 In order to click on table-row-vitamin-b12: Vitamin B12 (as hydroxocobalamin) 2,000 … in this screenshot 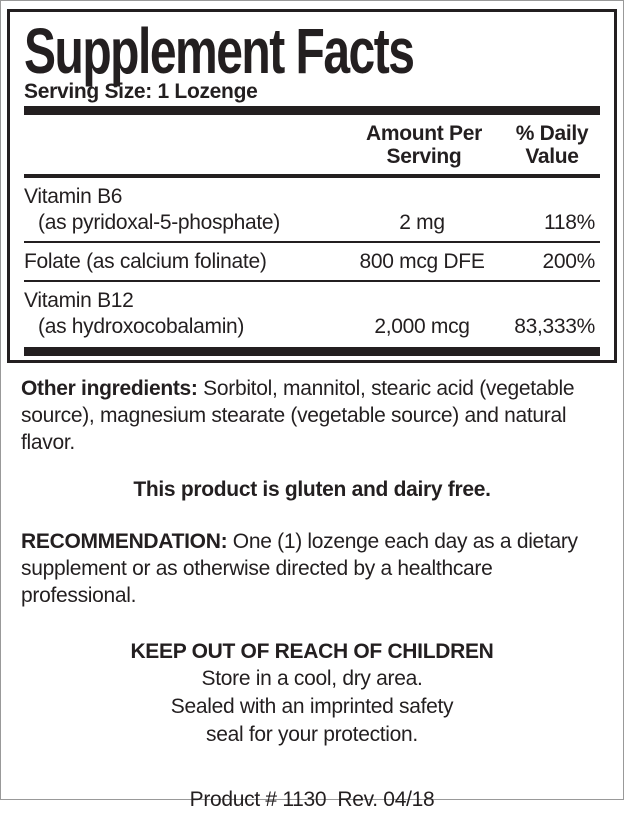, I will do `click(312, 312)`.